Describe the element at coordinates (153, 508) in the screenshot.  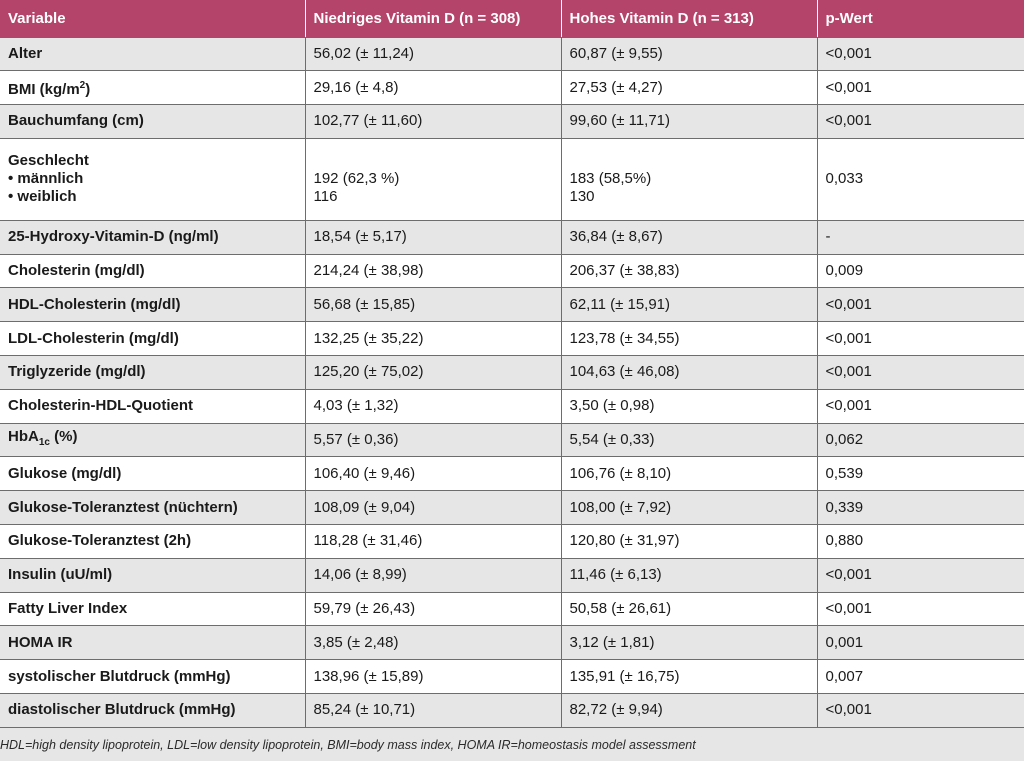
I see `cell-variable: Glukose-Toleranztest (nüchtern)` at that location.